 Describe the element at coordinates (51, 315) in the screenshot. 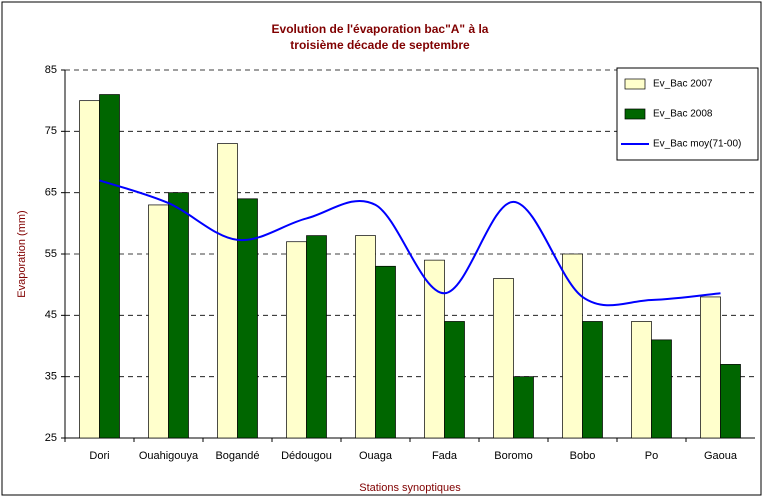

I see `y-tick-label: 45` at that location.